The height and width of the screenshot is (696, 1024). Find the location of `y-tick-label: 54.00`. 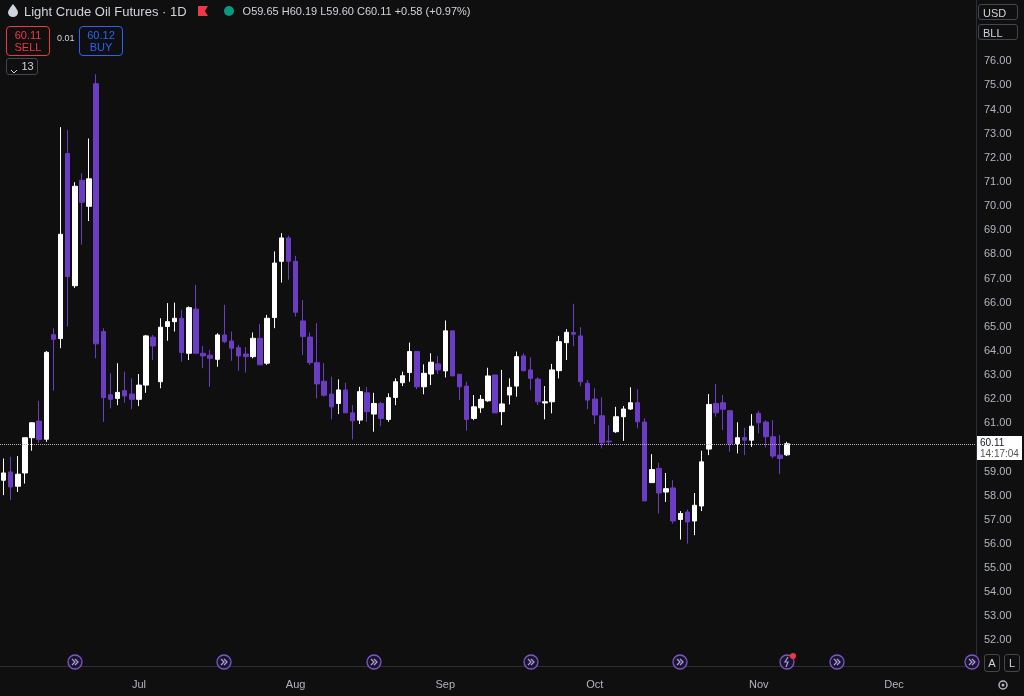

y-tick-label: 54.00 is located at coordinates (998, 591).